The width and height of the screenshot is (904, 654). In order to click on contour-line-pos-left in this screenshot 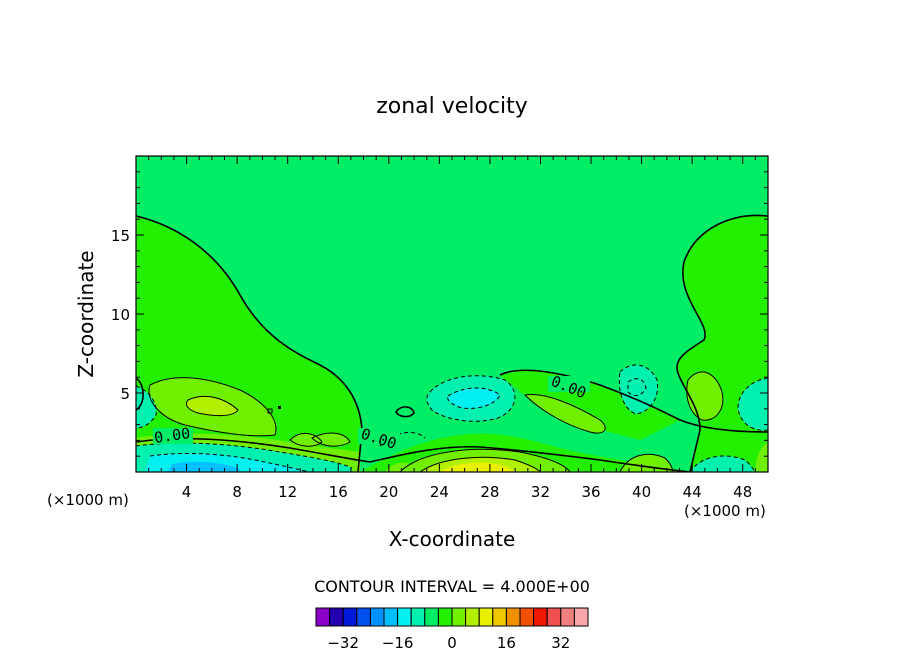, I will do `click(212, 407)`.